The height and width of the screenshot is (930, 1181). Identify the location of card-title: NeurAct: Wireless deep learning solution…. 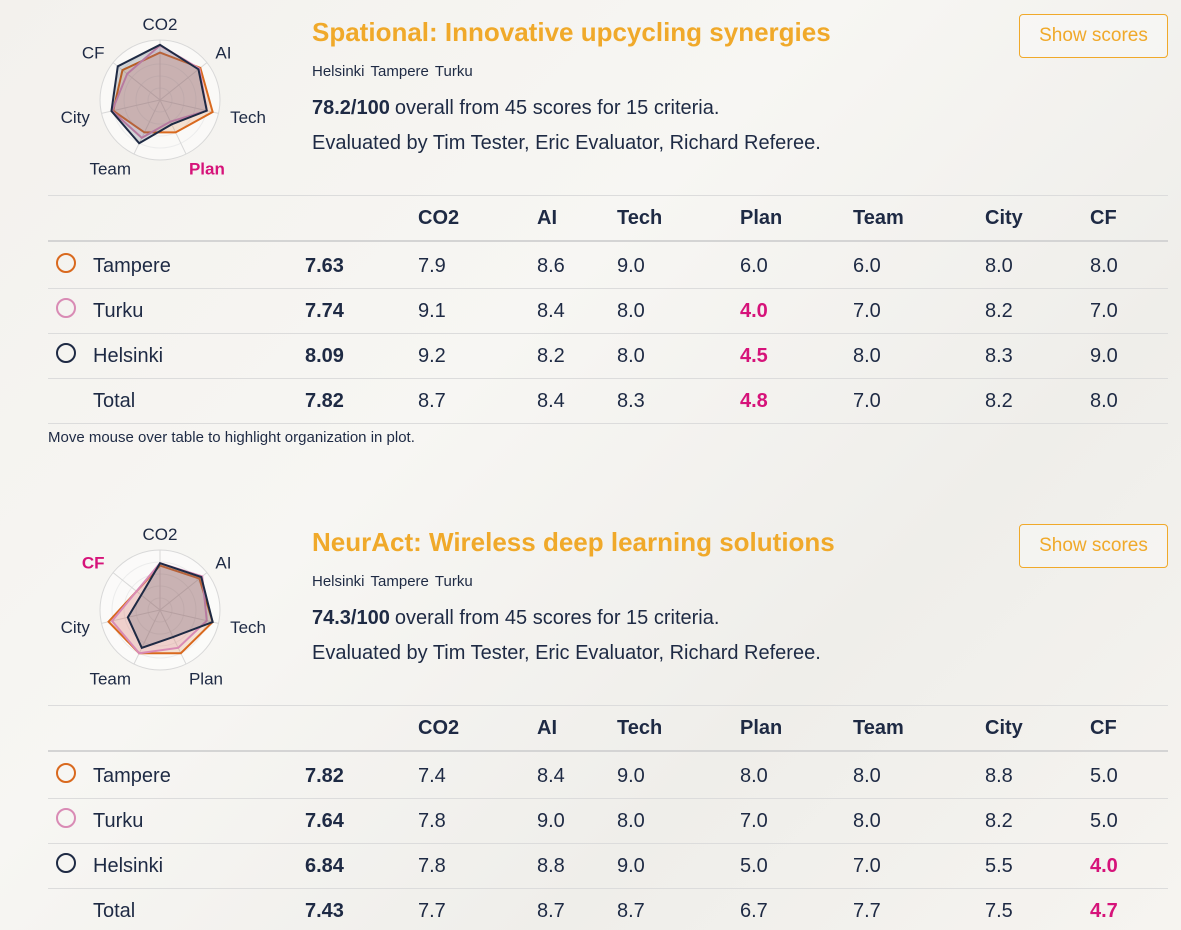
(573, 542).